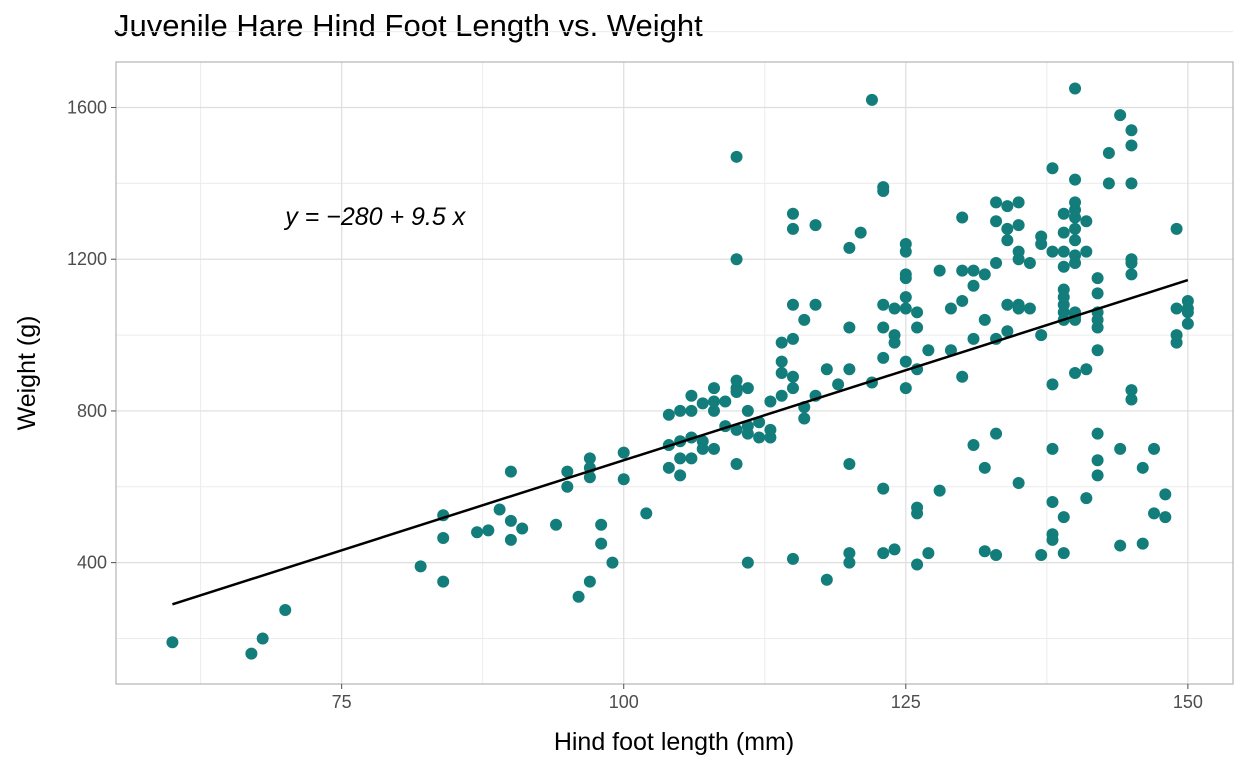 Image resolution: width=1248 pixels, height=768 pixels. Describe the element at coordinates (674, 742) in the screenshot. I see `x-axis-title: Hind foot length (mm)` at that location.